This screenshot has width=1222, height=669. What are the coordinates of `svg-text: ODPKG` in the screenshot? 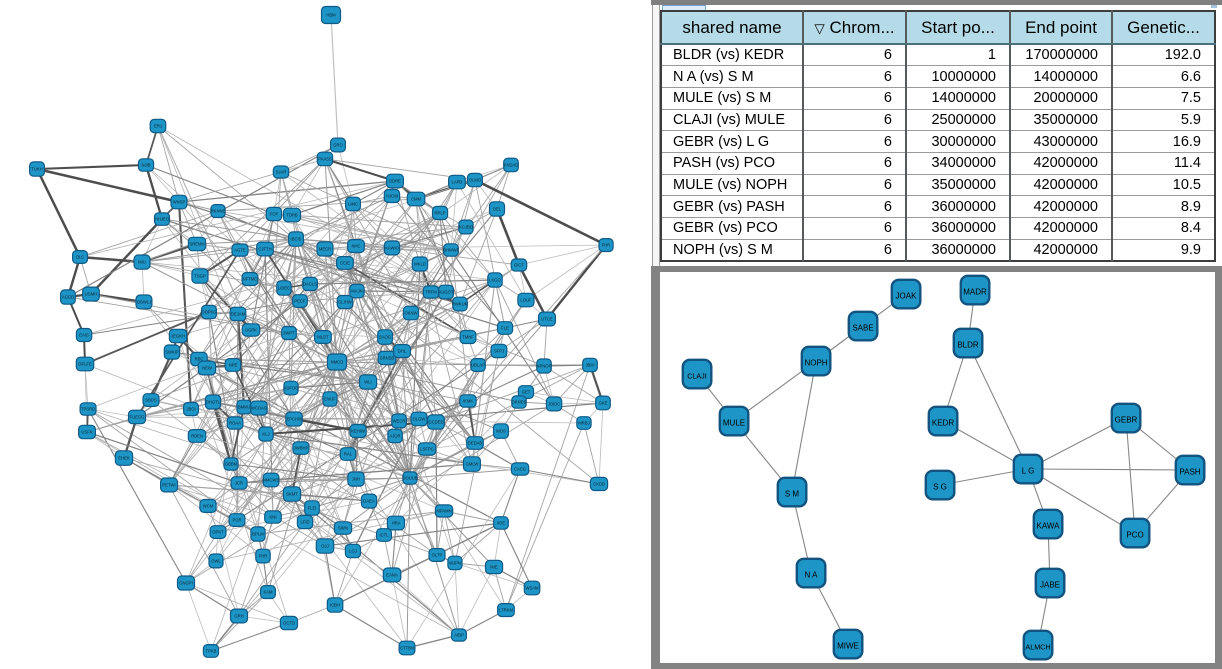 It's located at (208, 312).